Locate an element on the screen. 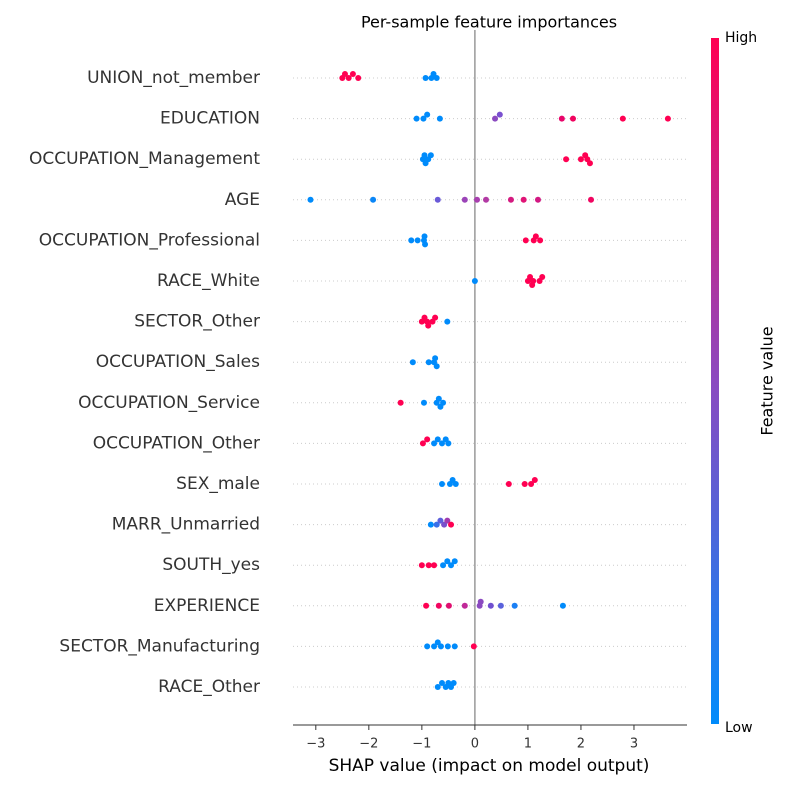 This screenshot has height=790, width=800. feature-label: UNION_not_member is located at coordinates (173, 78).